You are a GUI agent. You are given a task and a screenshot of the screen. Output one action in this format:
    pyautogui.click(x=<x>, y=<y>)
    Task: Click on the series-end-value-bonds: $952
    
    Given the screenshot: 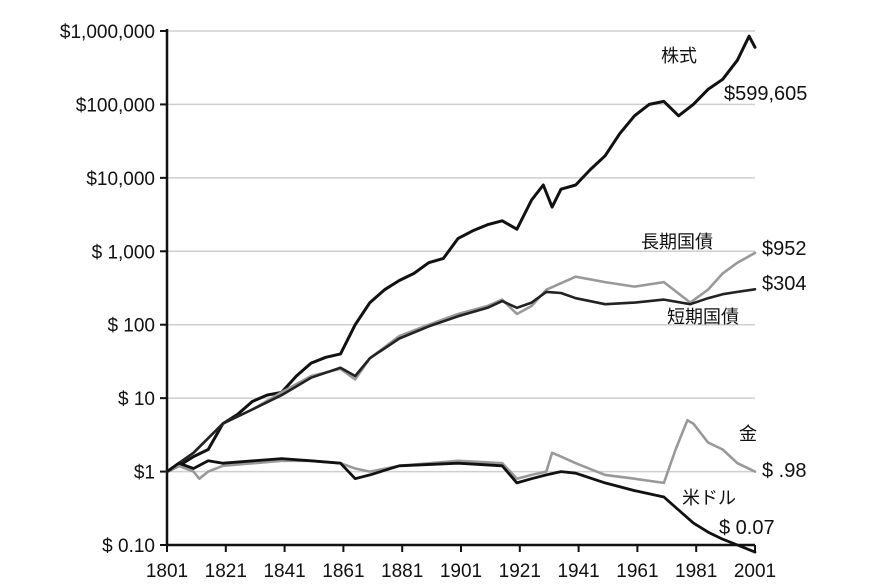 What is the action you would take?
    pyautogui.click(x=784, y=249)
    